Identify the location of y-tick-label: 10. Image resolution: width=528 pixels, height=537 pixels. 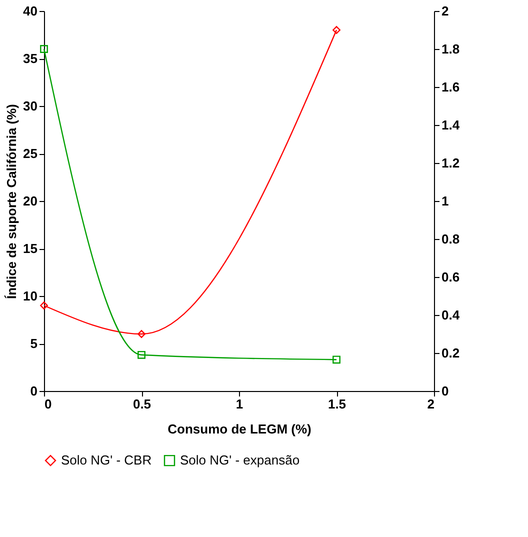
(30, 296).